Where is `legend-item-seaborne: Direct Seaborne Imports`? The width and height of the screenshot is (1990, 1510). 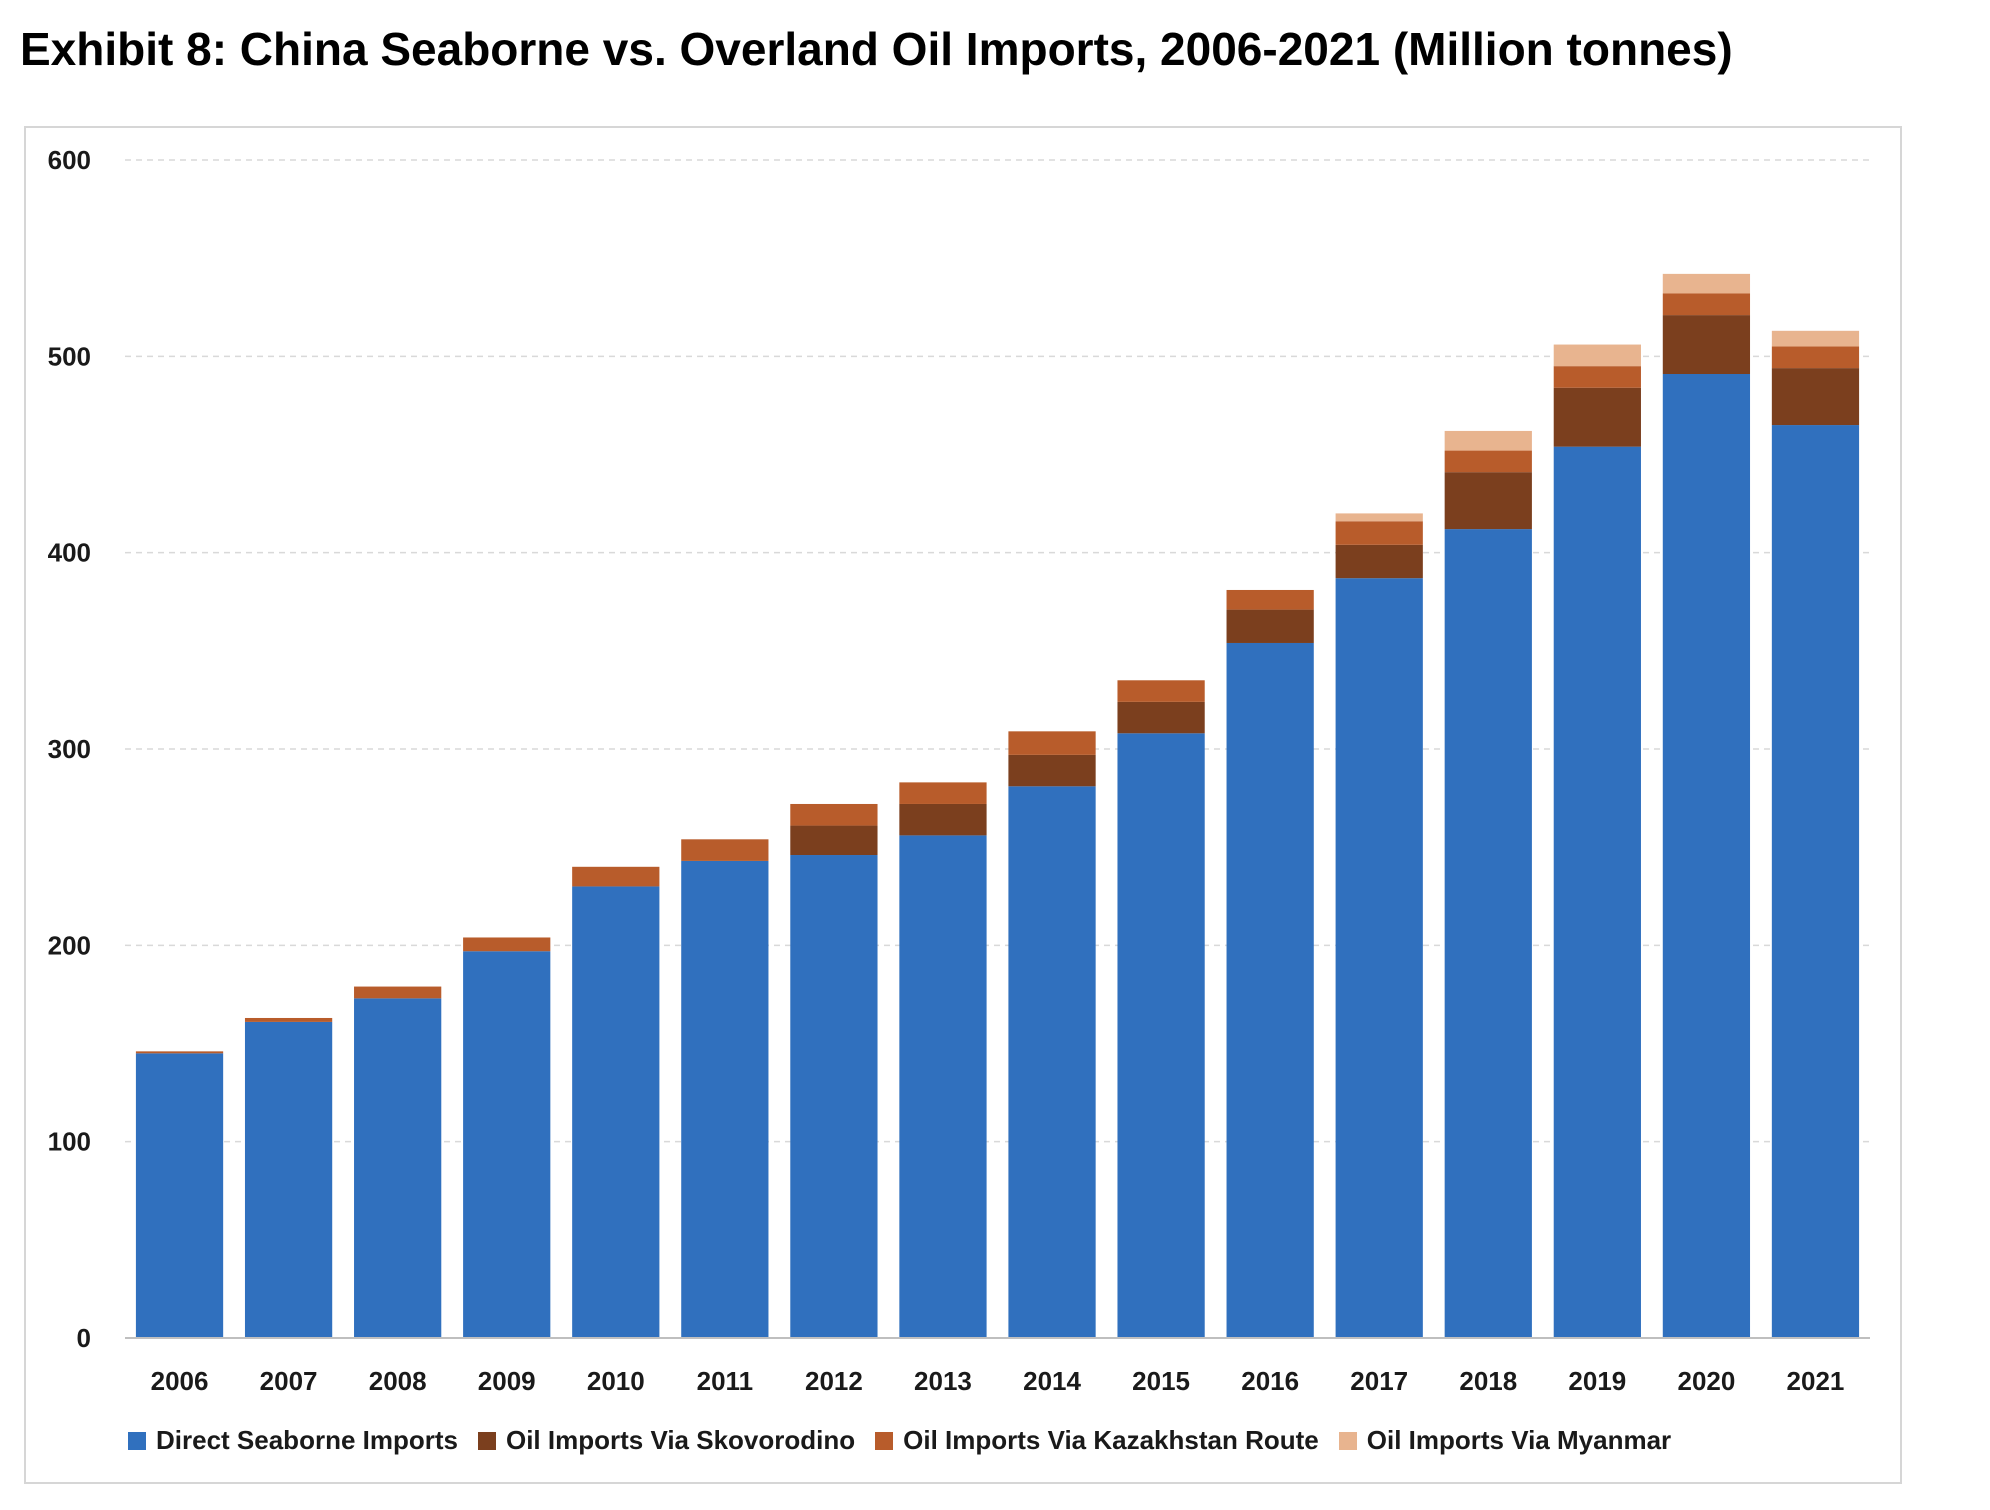
legend-item-seaborne: Direct Seaborne Imports is located at coordinates (293, 1440).